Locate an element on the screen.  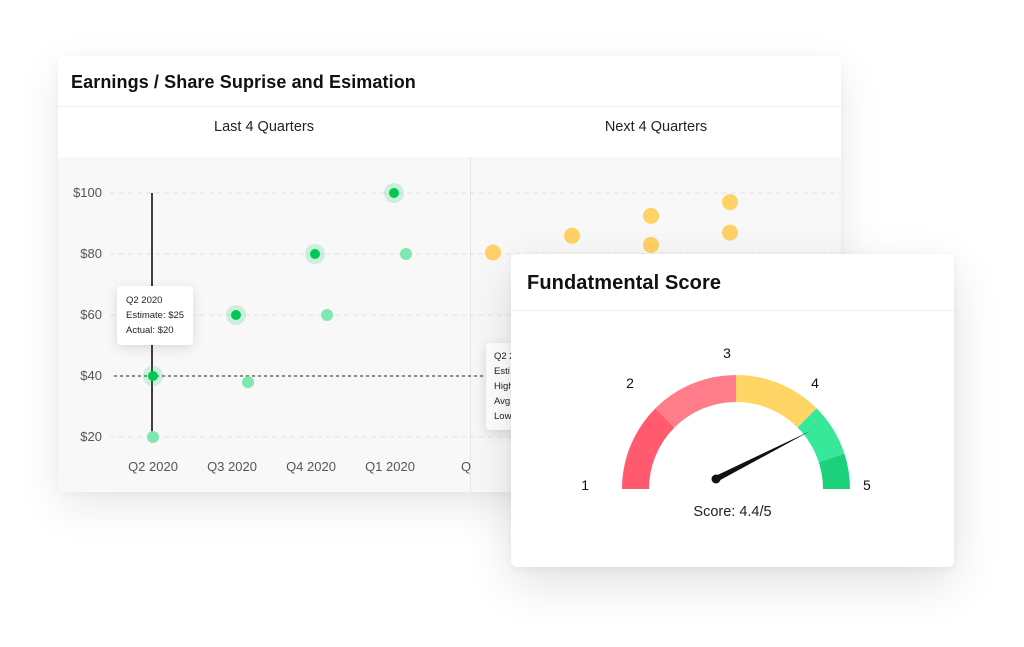
x-tick-label: Q is located at coordinates (466, 466).